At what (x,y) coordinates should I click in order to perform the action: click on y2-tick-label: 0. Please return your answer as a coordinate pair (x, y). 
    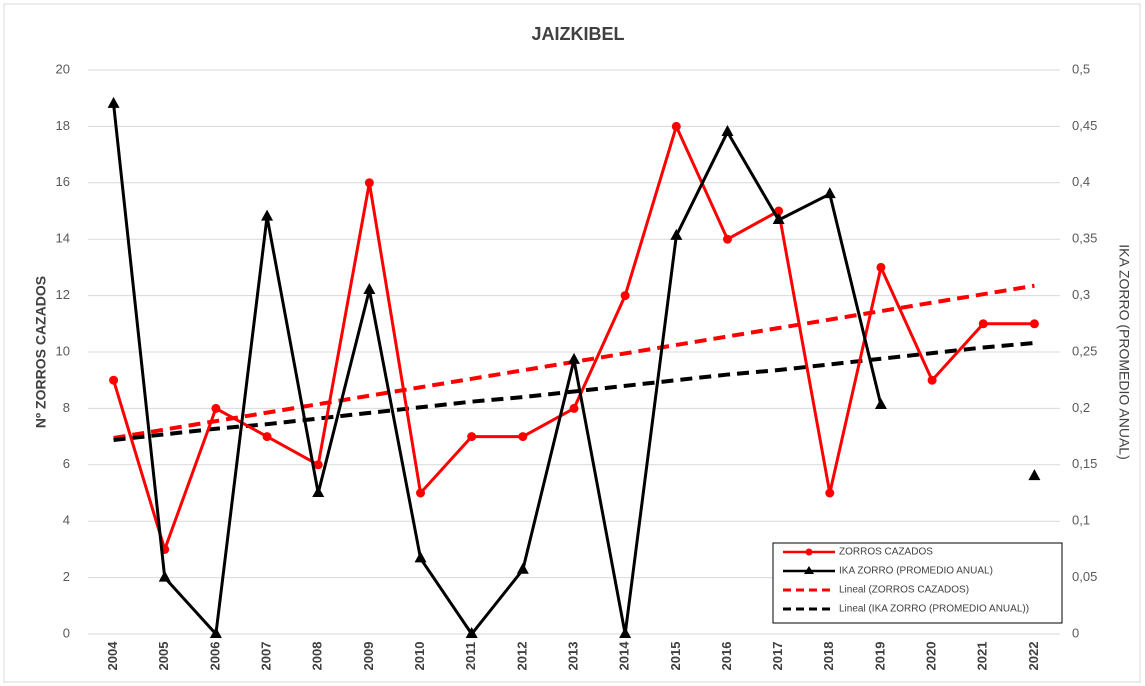
    Looking at the image, I should click on (1075, 632).